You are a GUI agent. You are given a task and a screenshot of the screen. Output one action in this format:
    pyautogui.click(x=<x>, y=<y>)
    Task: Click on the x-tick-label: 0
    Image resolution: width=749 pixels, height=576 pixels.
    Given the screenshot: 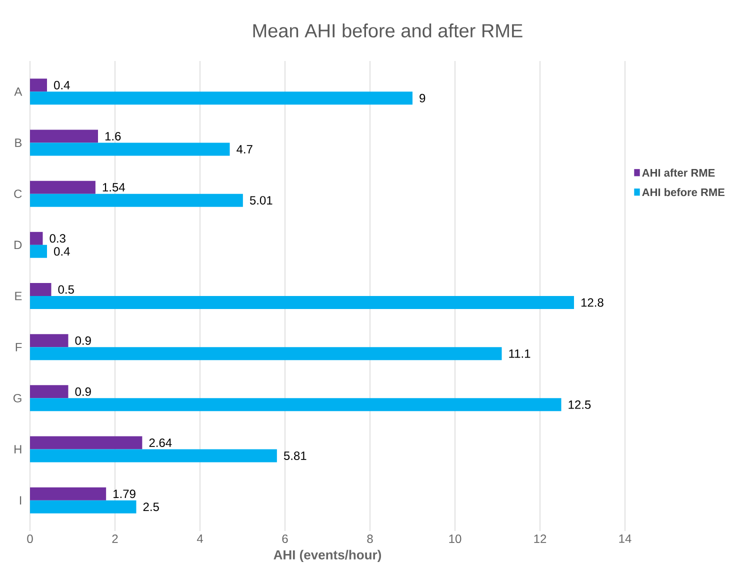 What is the action you would take?
    pyautogui.click(x=30, y=539)
    